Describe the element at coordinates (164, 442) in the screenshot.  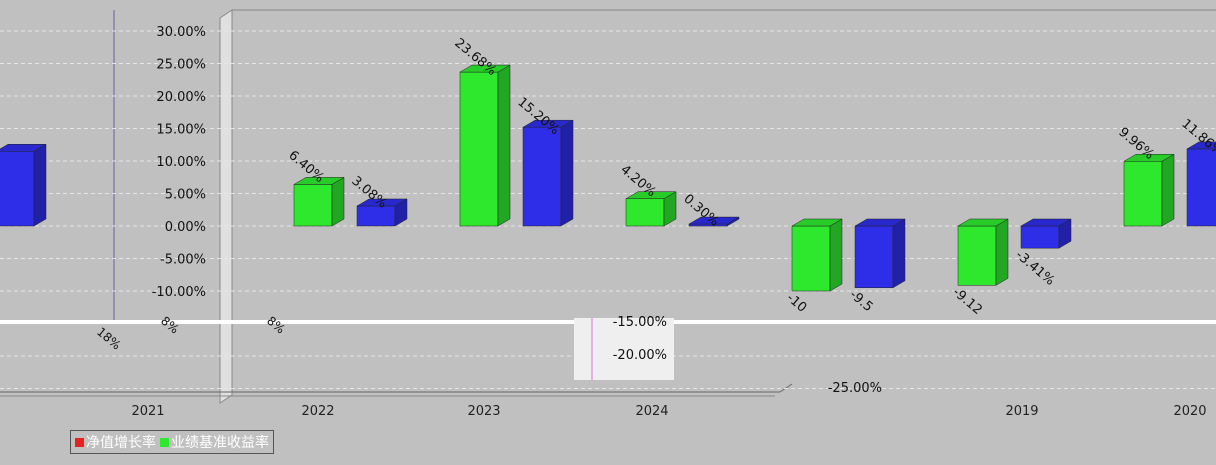
I see `legend-swatch-green-icon` at that location.